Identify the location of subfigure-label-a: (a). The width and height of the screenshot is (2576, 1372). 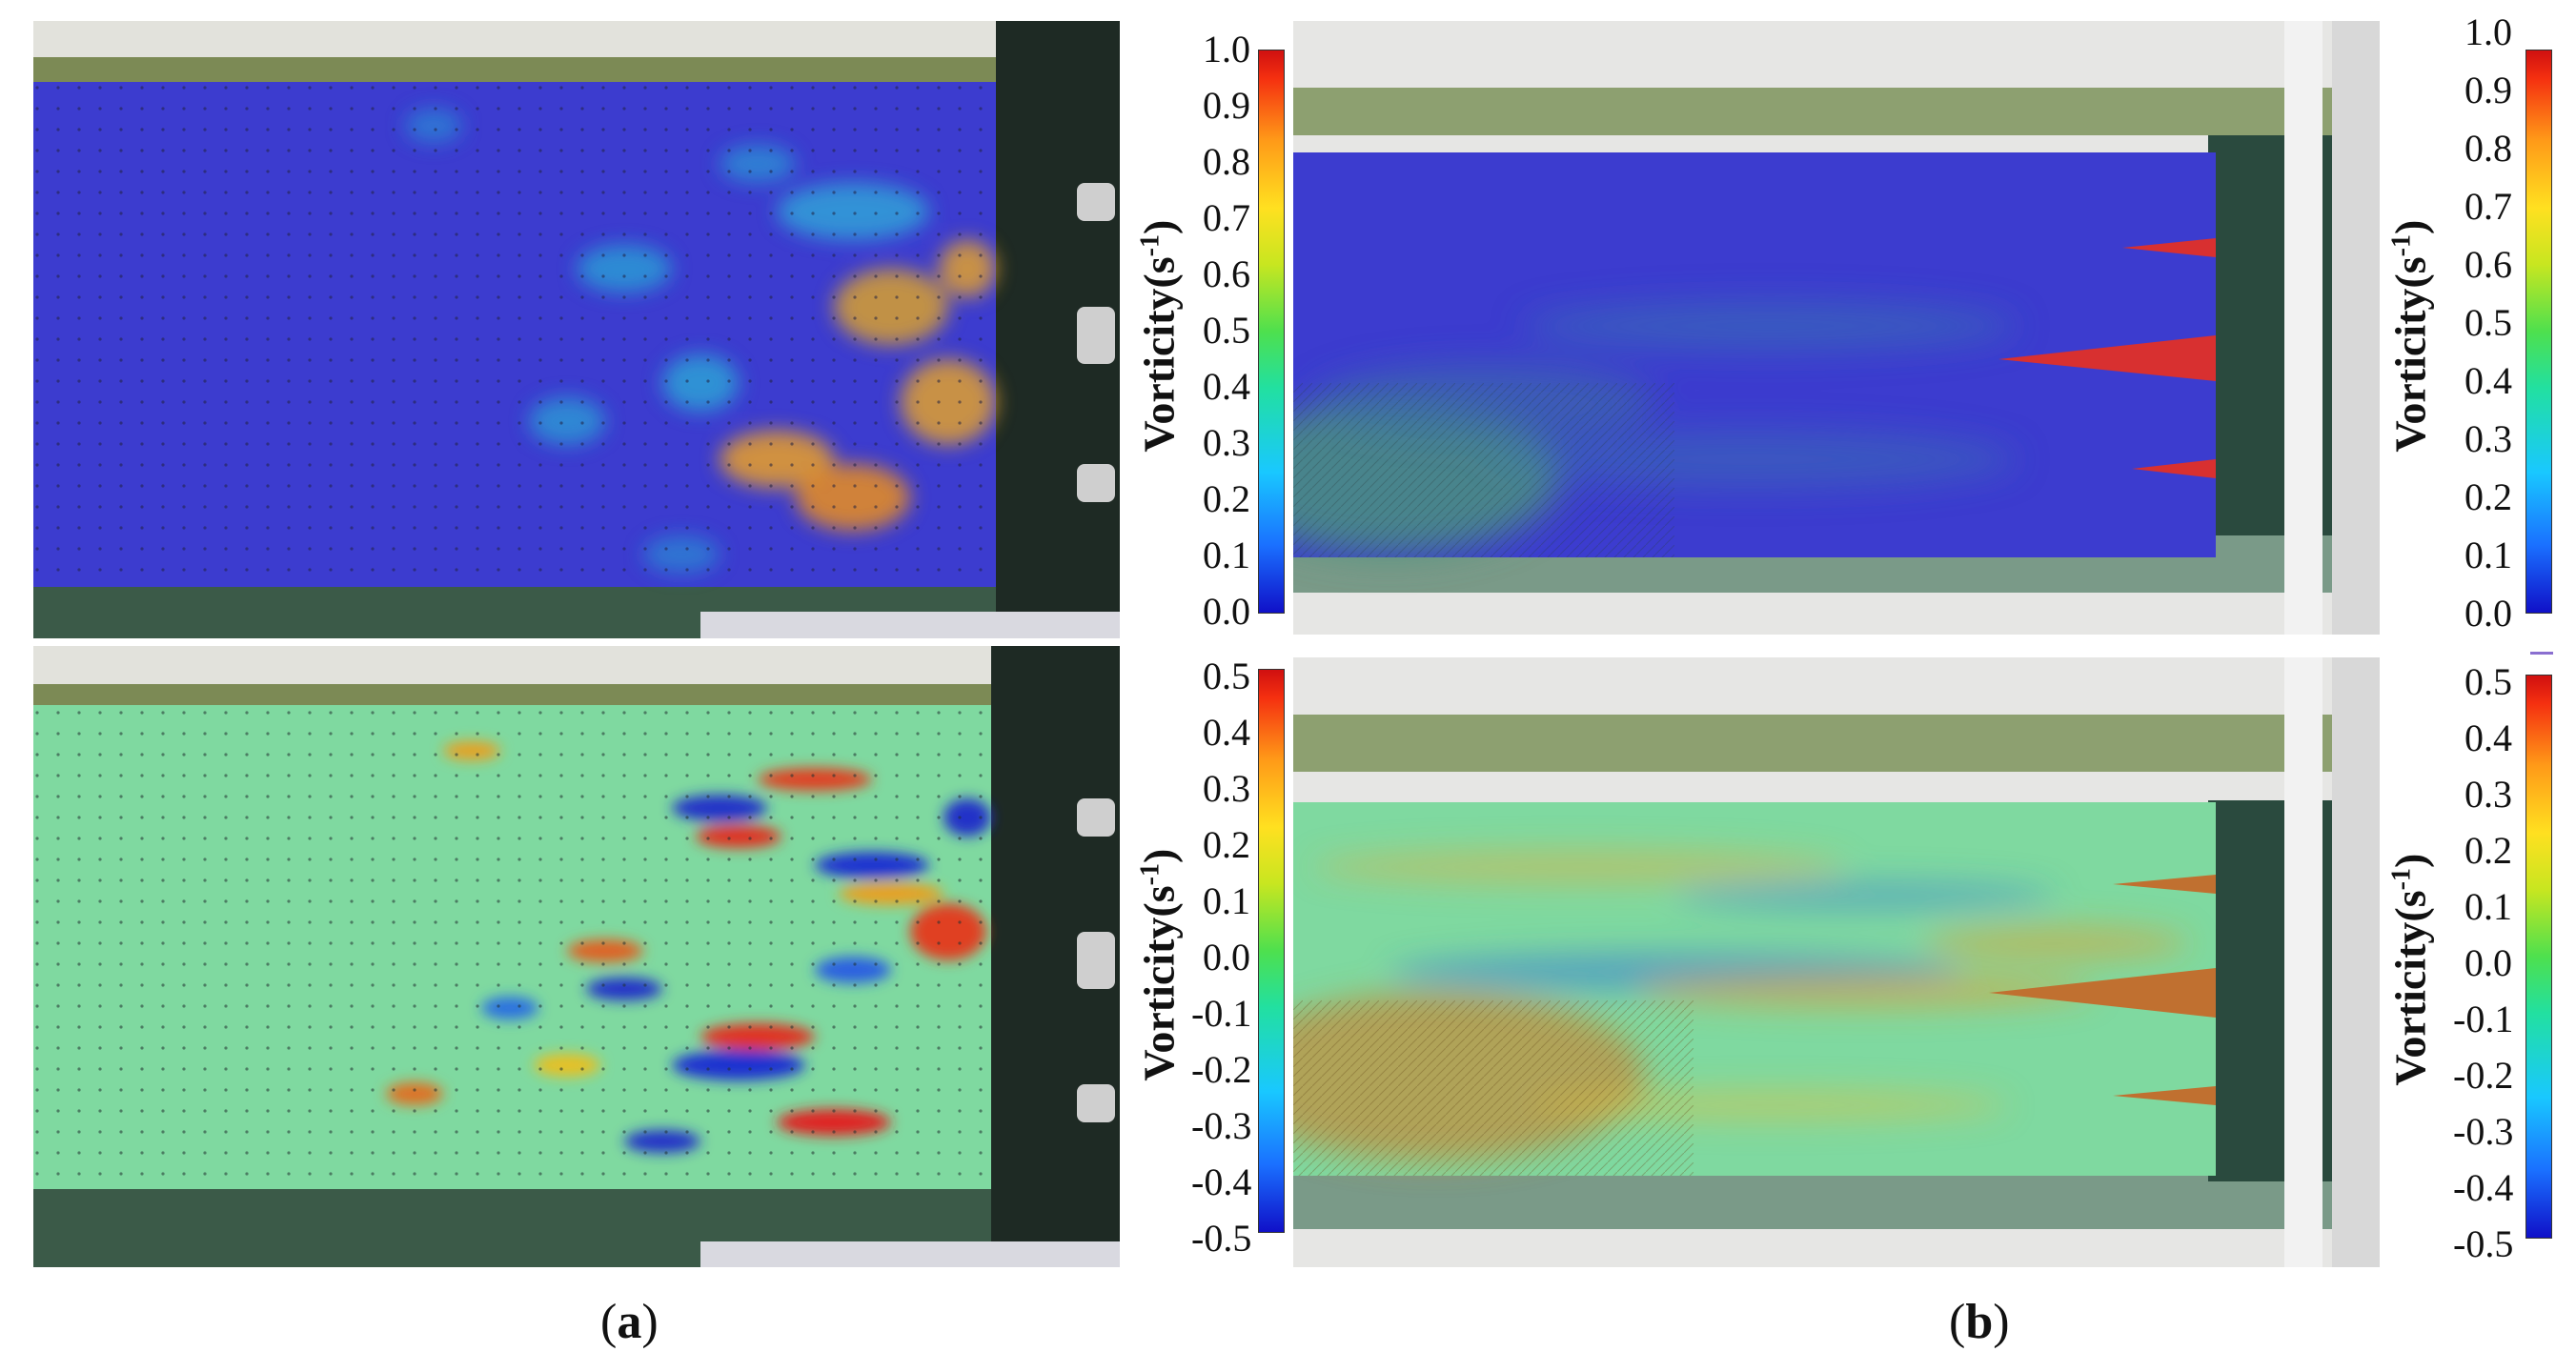
(629, 1322).